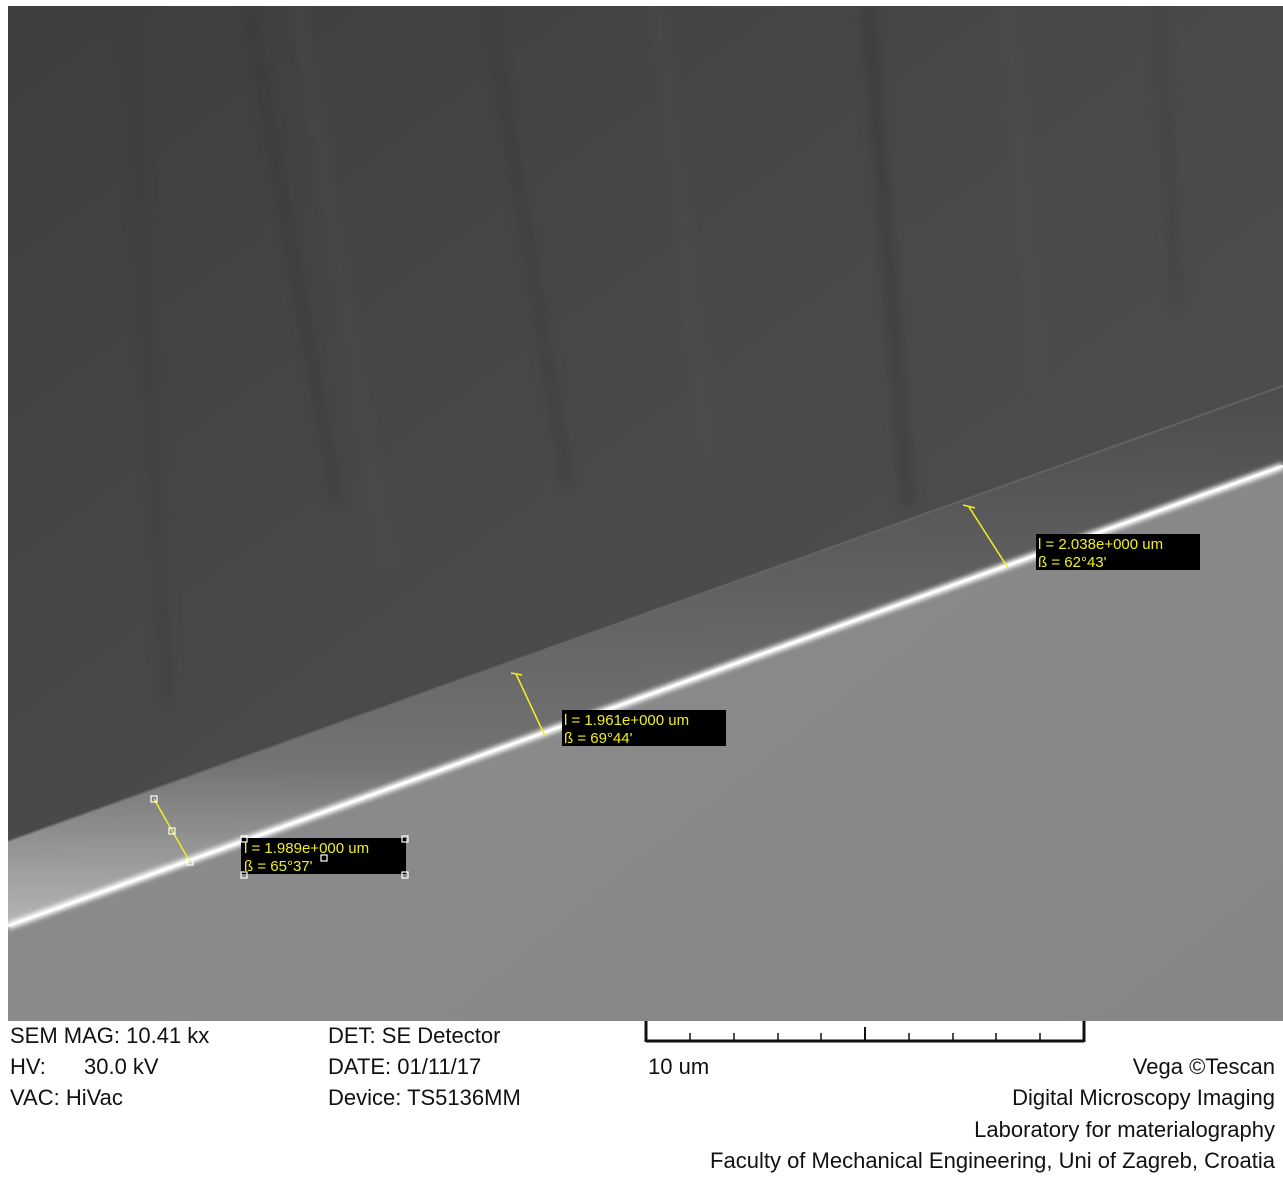 The height and width of the screenshot is (1177, 1283). I want to click on measurement-3-cap, so click(969, 506).